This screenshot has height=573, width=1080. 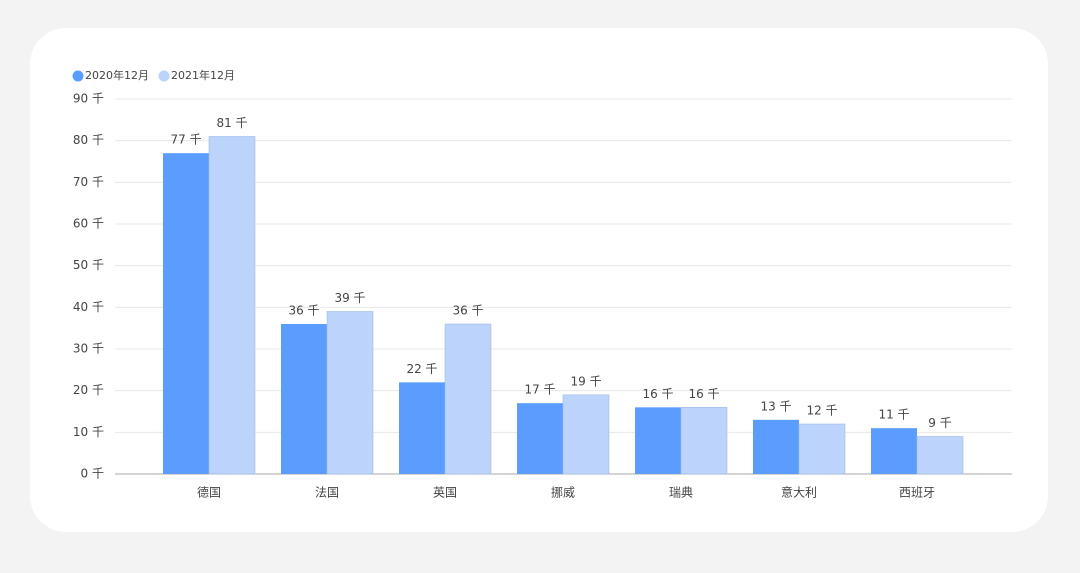 What do you see at coordinates (88, 390) in the screenshot?
I see `y-tick-label: 20 千` at bounding box center [88, 390].